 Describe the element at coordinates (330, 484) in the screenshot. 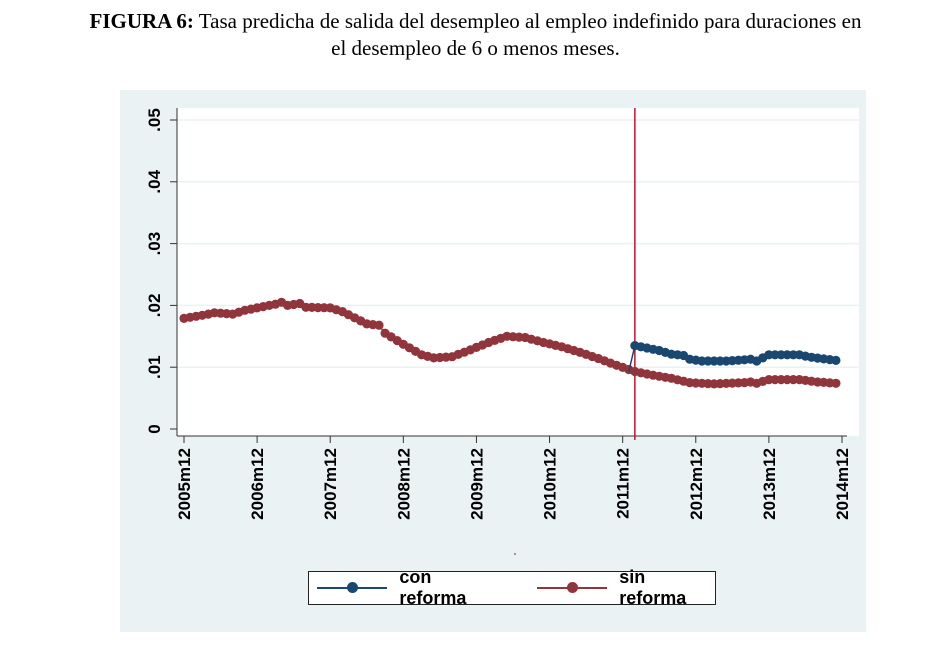

I see `x-tick-label: 2007m12` at that location.